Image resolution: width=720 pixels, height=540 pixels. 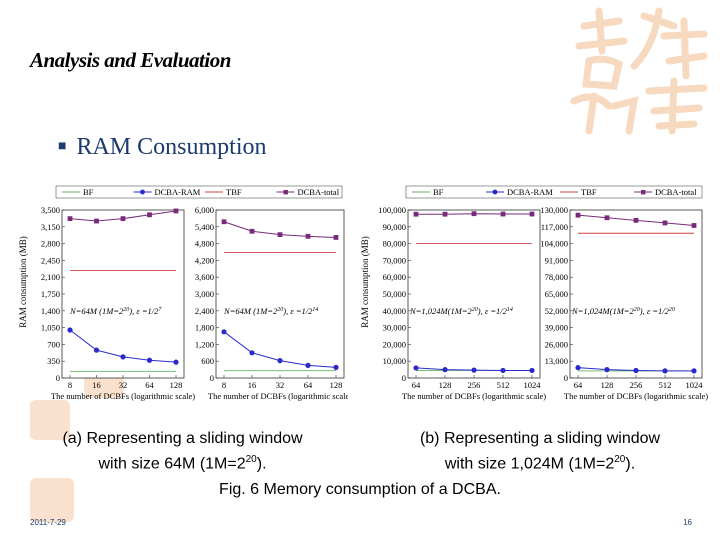 What do you see at coordinates (251, 459) in the screenshot?
I see `caption-a-sup: 20` at bounding box center [251, 459].